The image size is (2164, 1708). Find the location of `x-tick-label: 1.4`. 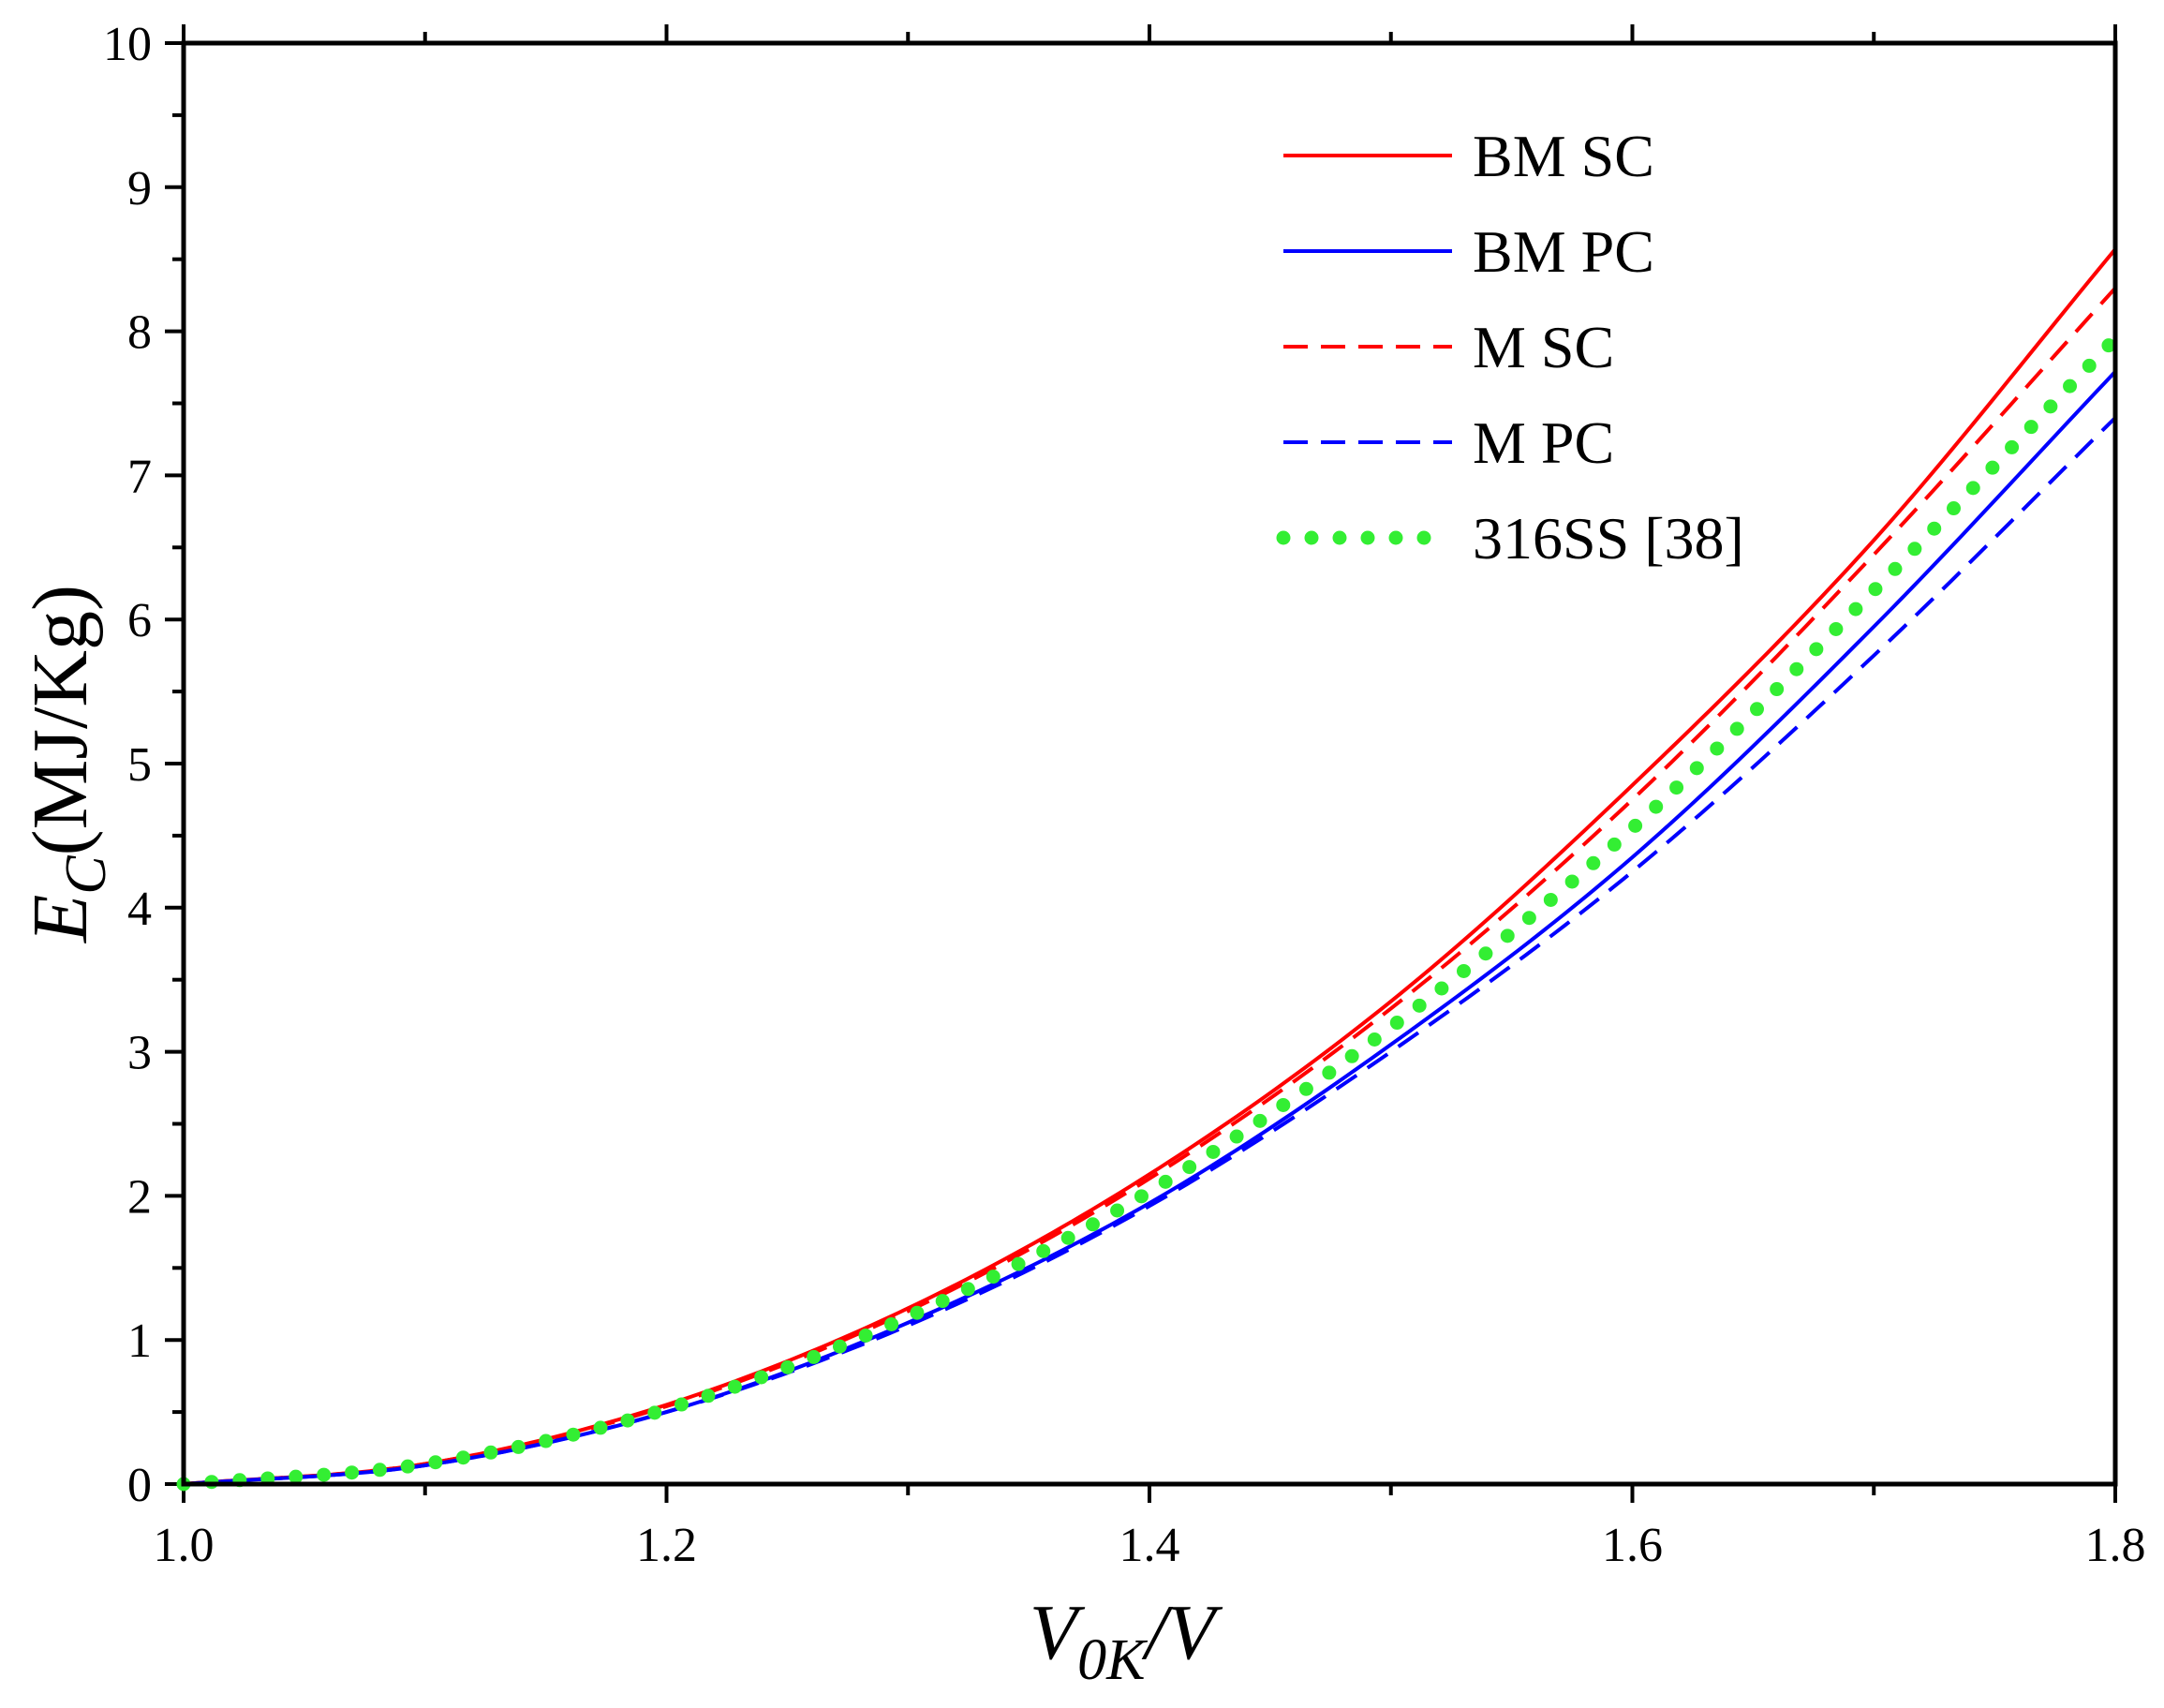

x-tick-label: 1.4 is located at coordinates (1150, 1545).